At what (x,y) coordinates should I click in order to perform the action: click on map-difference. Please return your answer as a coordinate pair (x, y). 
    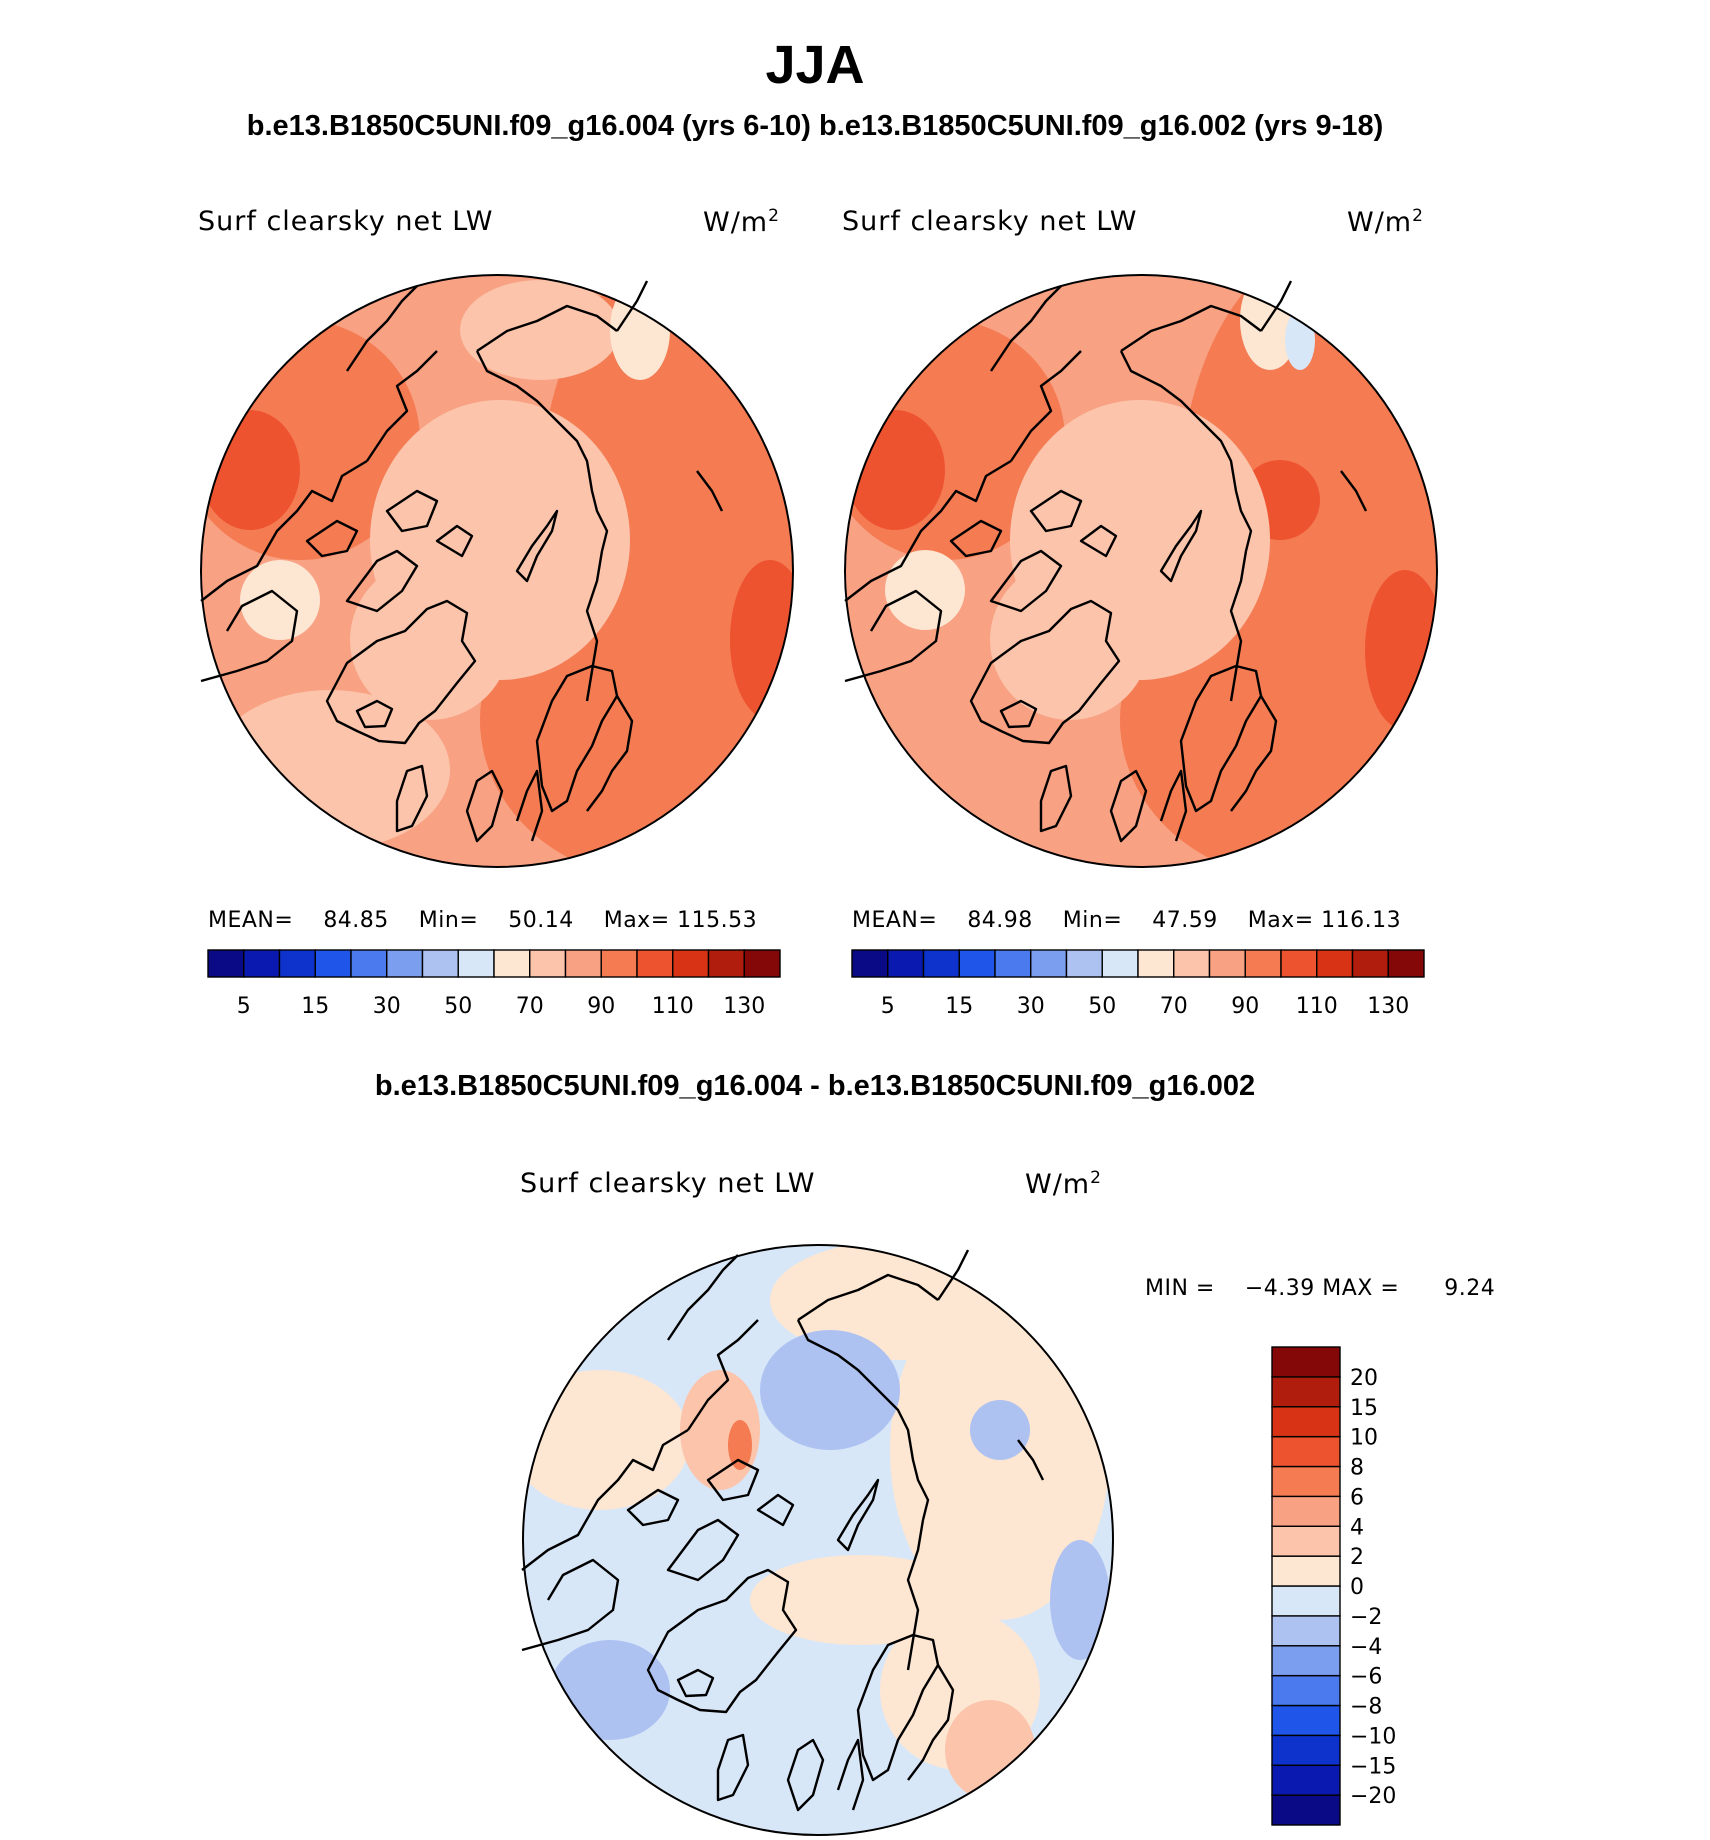
    Looking at the image, I should click on (817, 1540).